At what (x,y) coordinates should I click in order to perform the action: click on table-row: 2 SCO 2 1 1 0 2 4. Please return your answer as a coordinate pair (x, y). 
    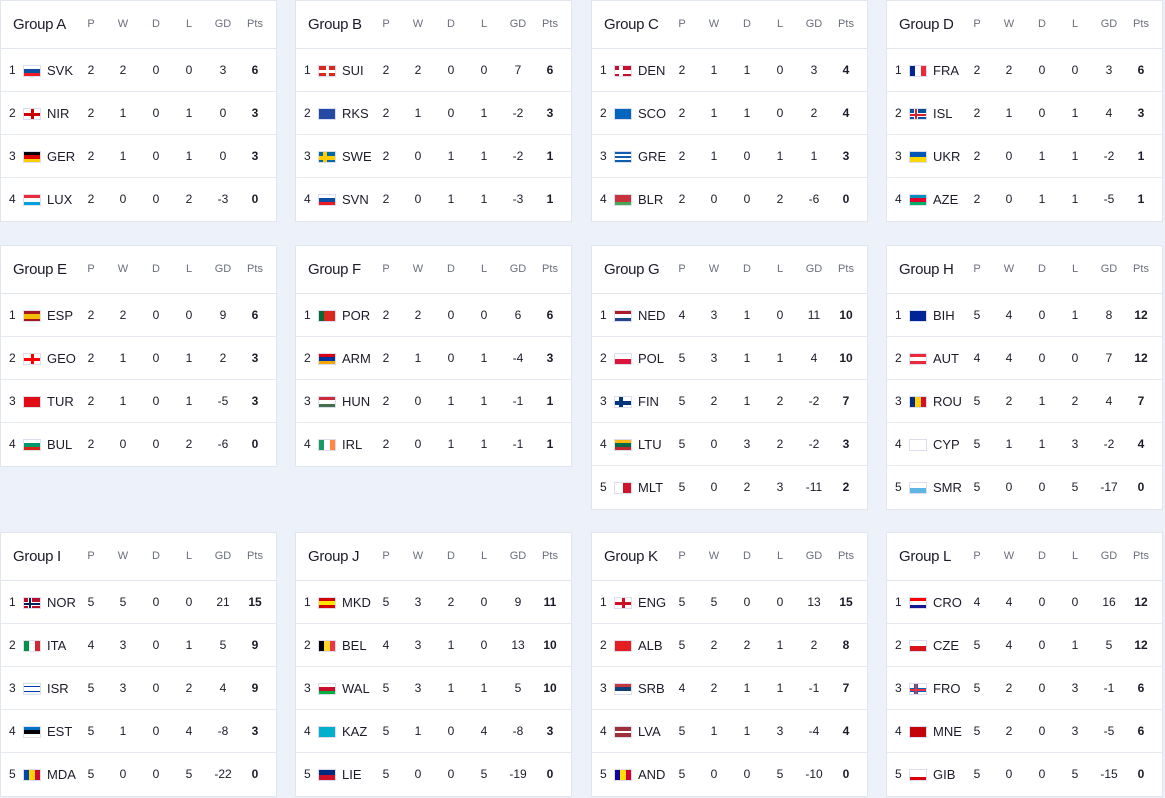
    Looking at the image, I should click on (729, 113).